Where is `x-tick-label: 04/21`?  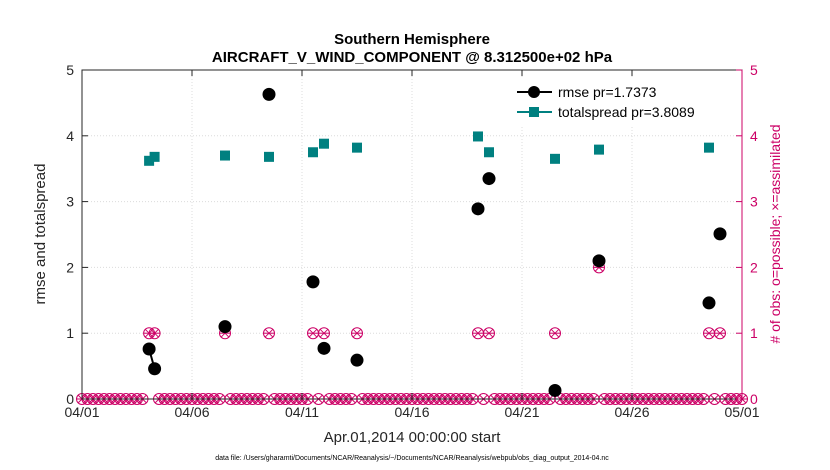 x-tick-label: 04/21 is located at coordinates (521, 412).